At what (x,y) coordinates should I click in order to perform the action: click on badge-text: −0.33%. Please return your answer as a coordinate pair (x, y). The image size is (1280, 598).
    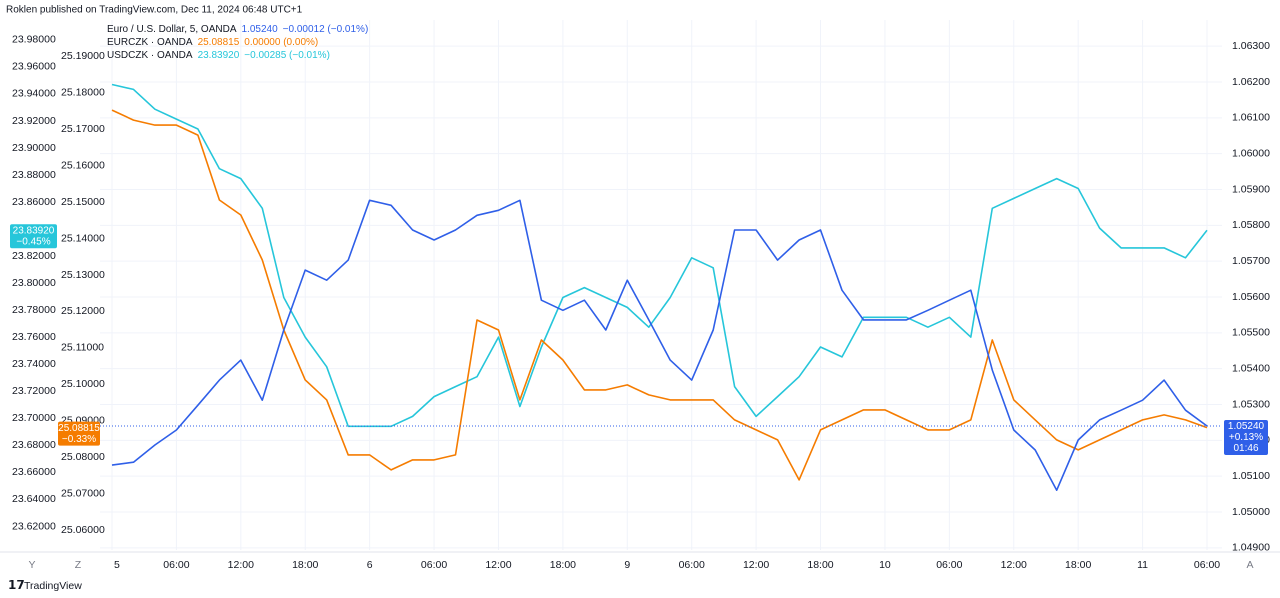
    Looking at the image, I should click on (79, 439).